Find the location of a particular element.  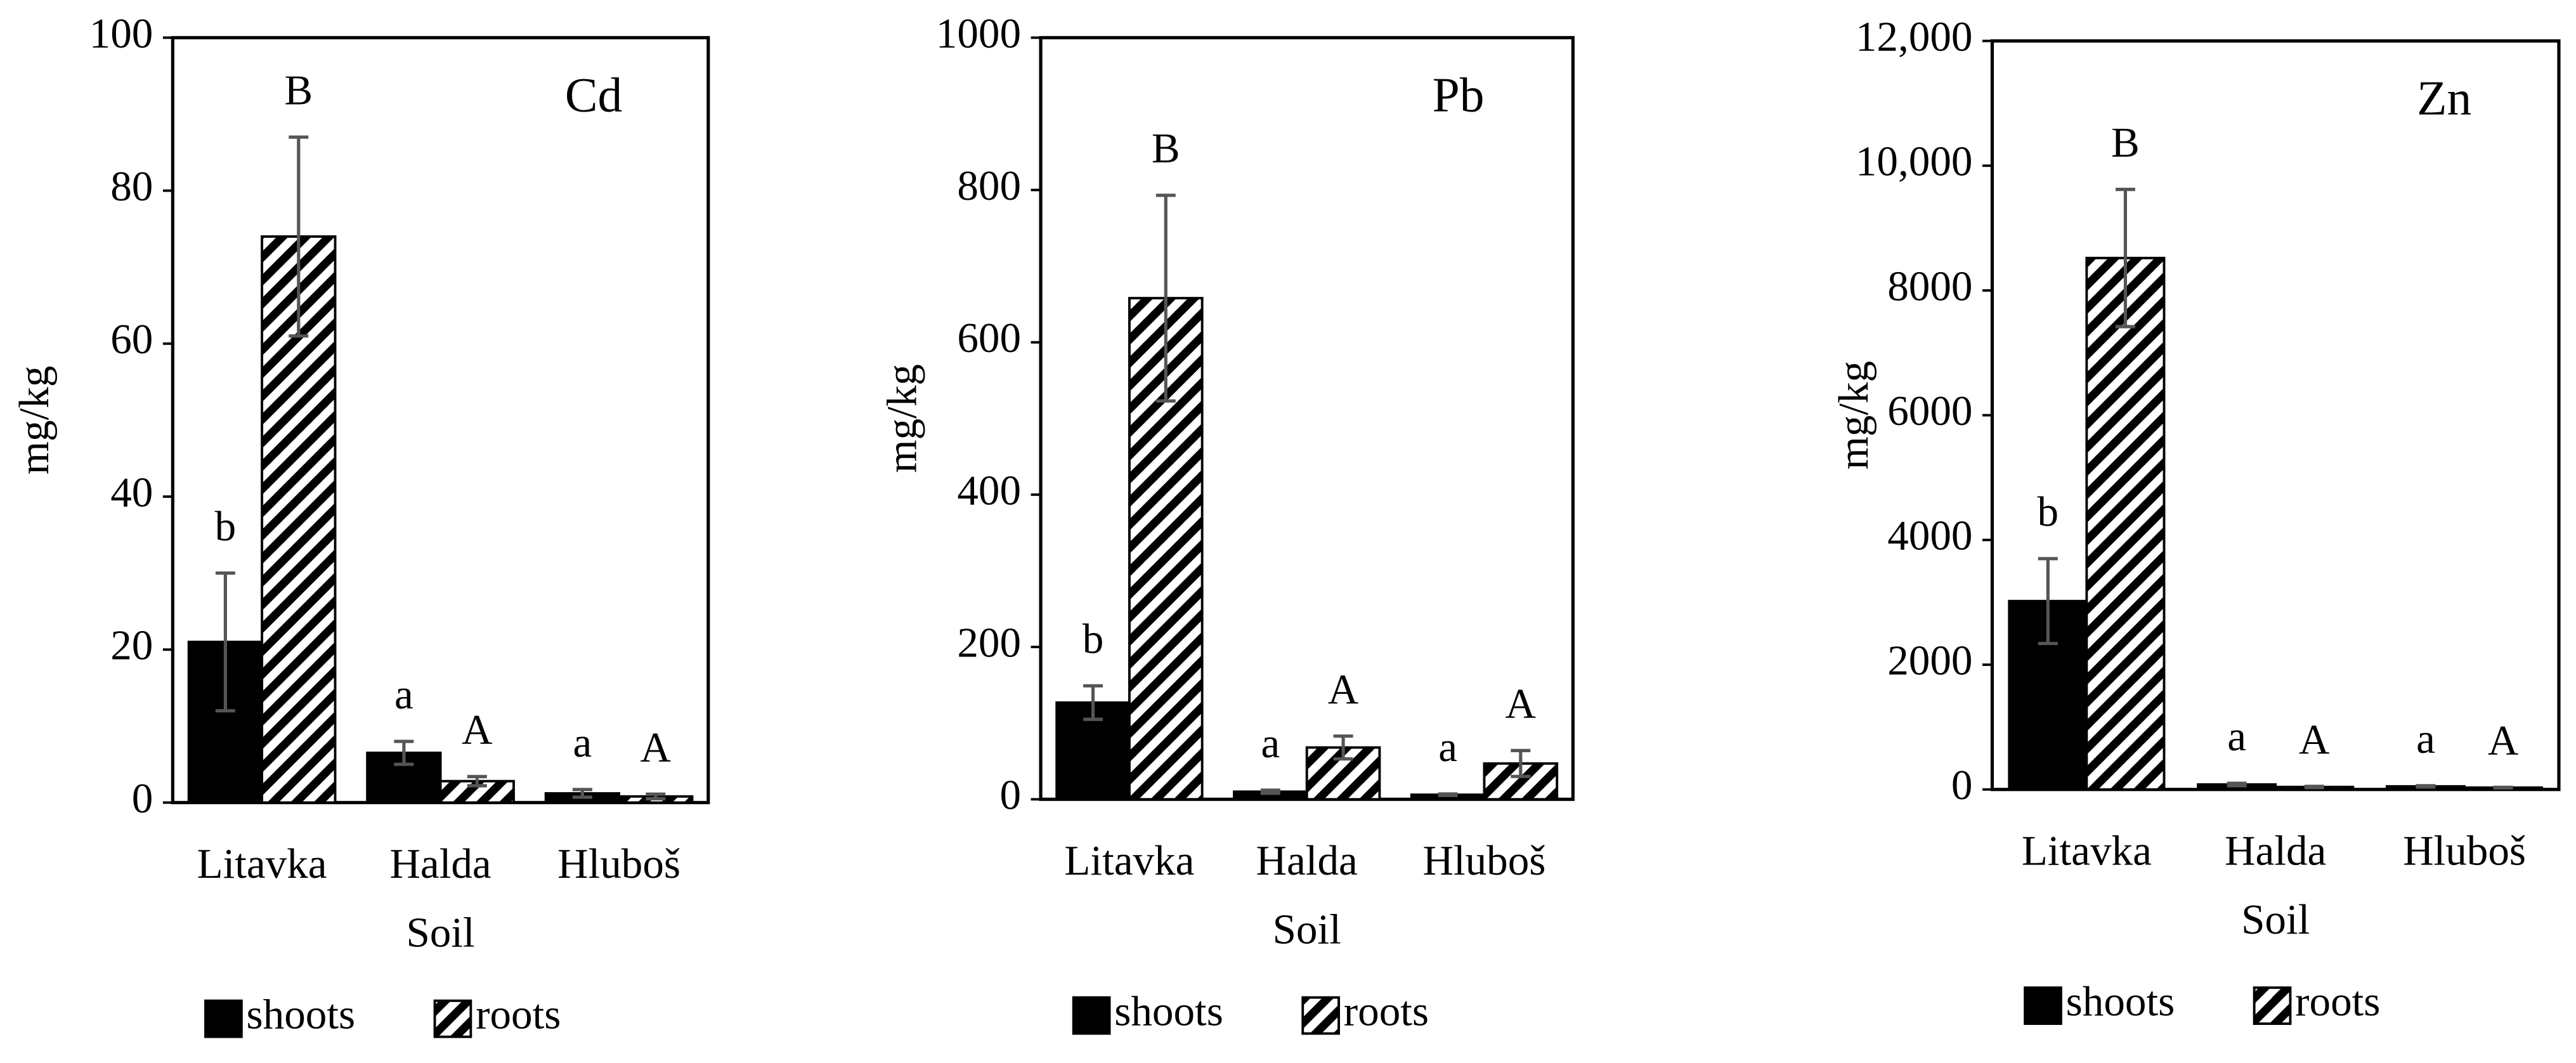

chart-title: Cd is located at coordinates (594, 94).